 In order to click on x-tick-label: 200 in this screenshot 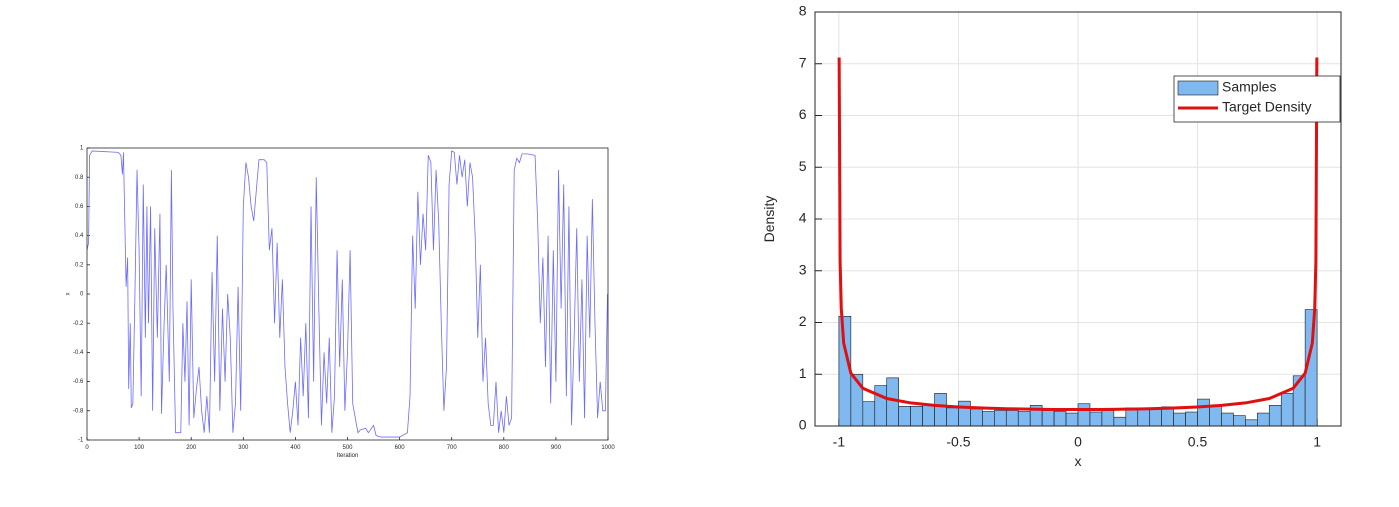, I will do `click(191, 448)`.